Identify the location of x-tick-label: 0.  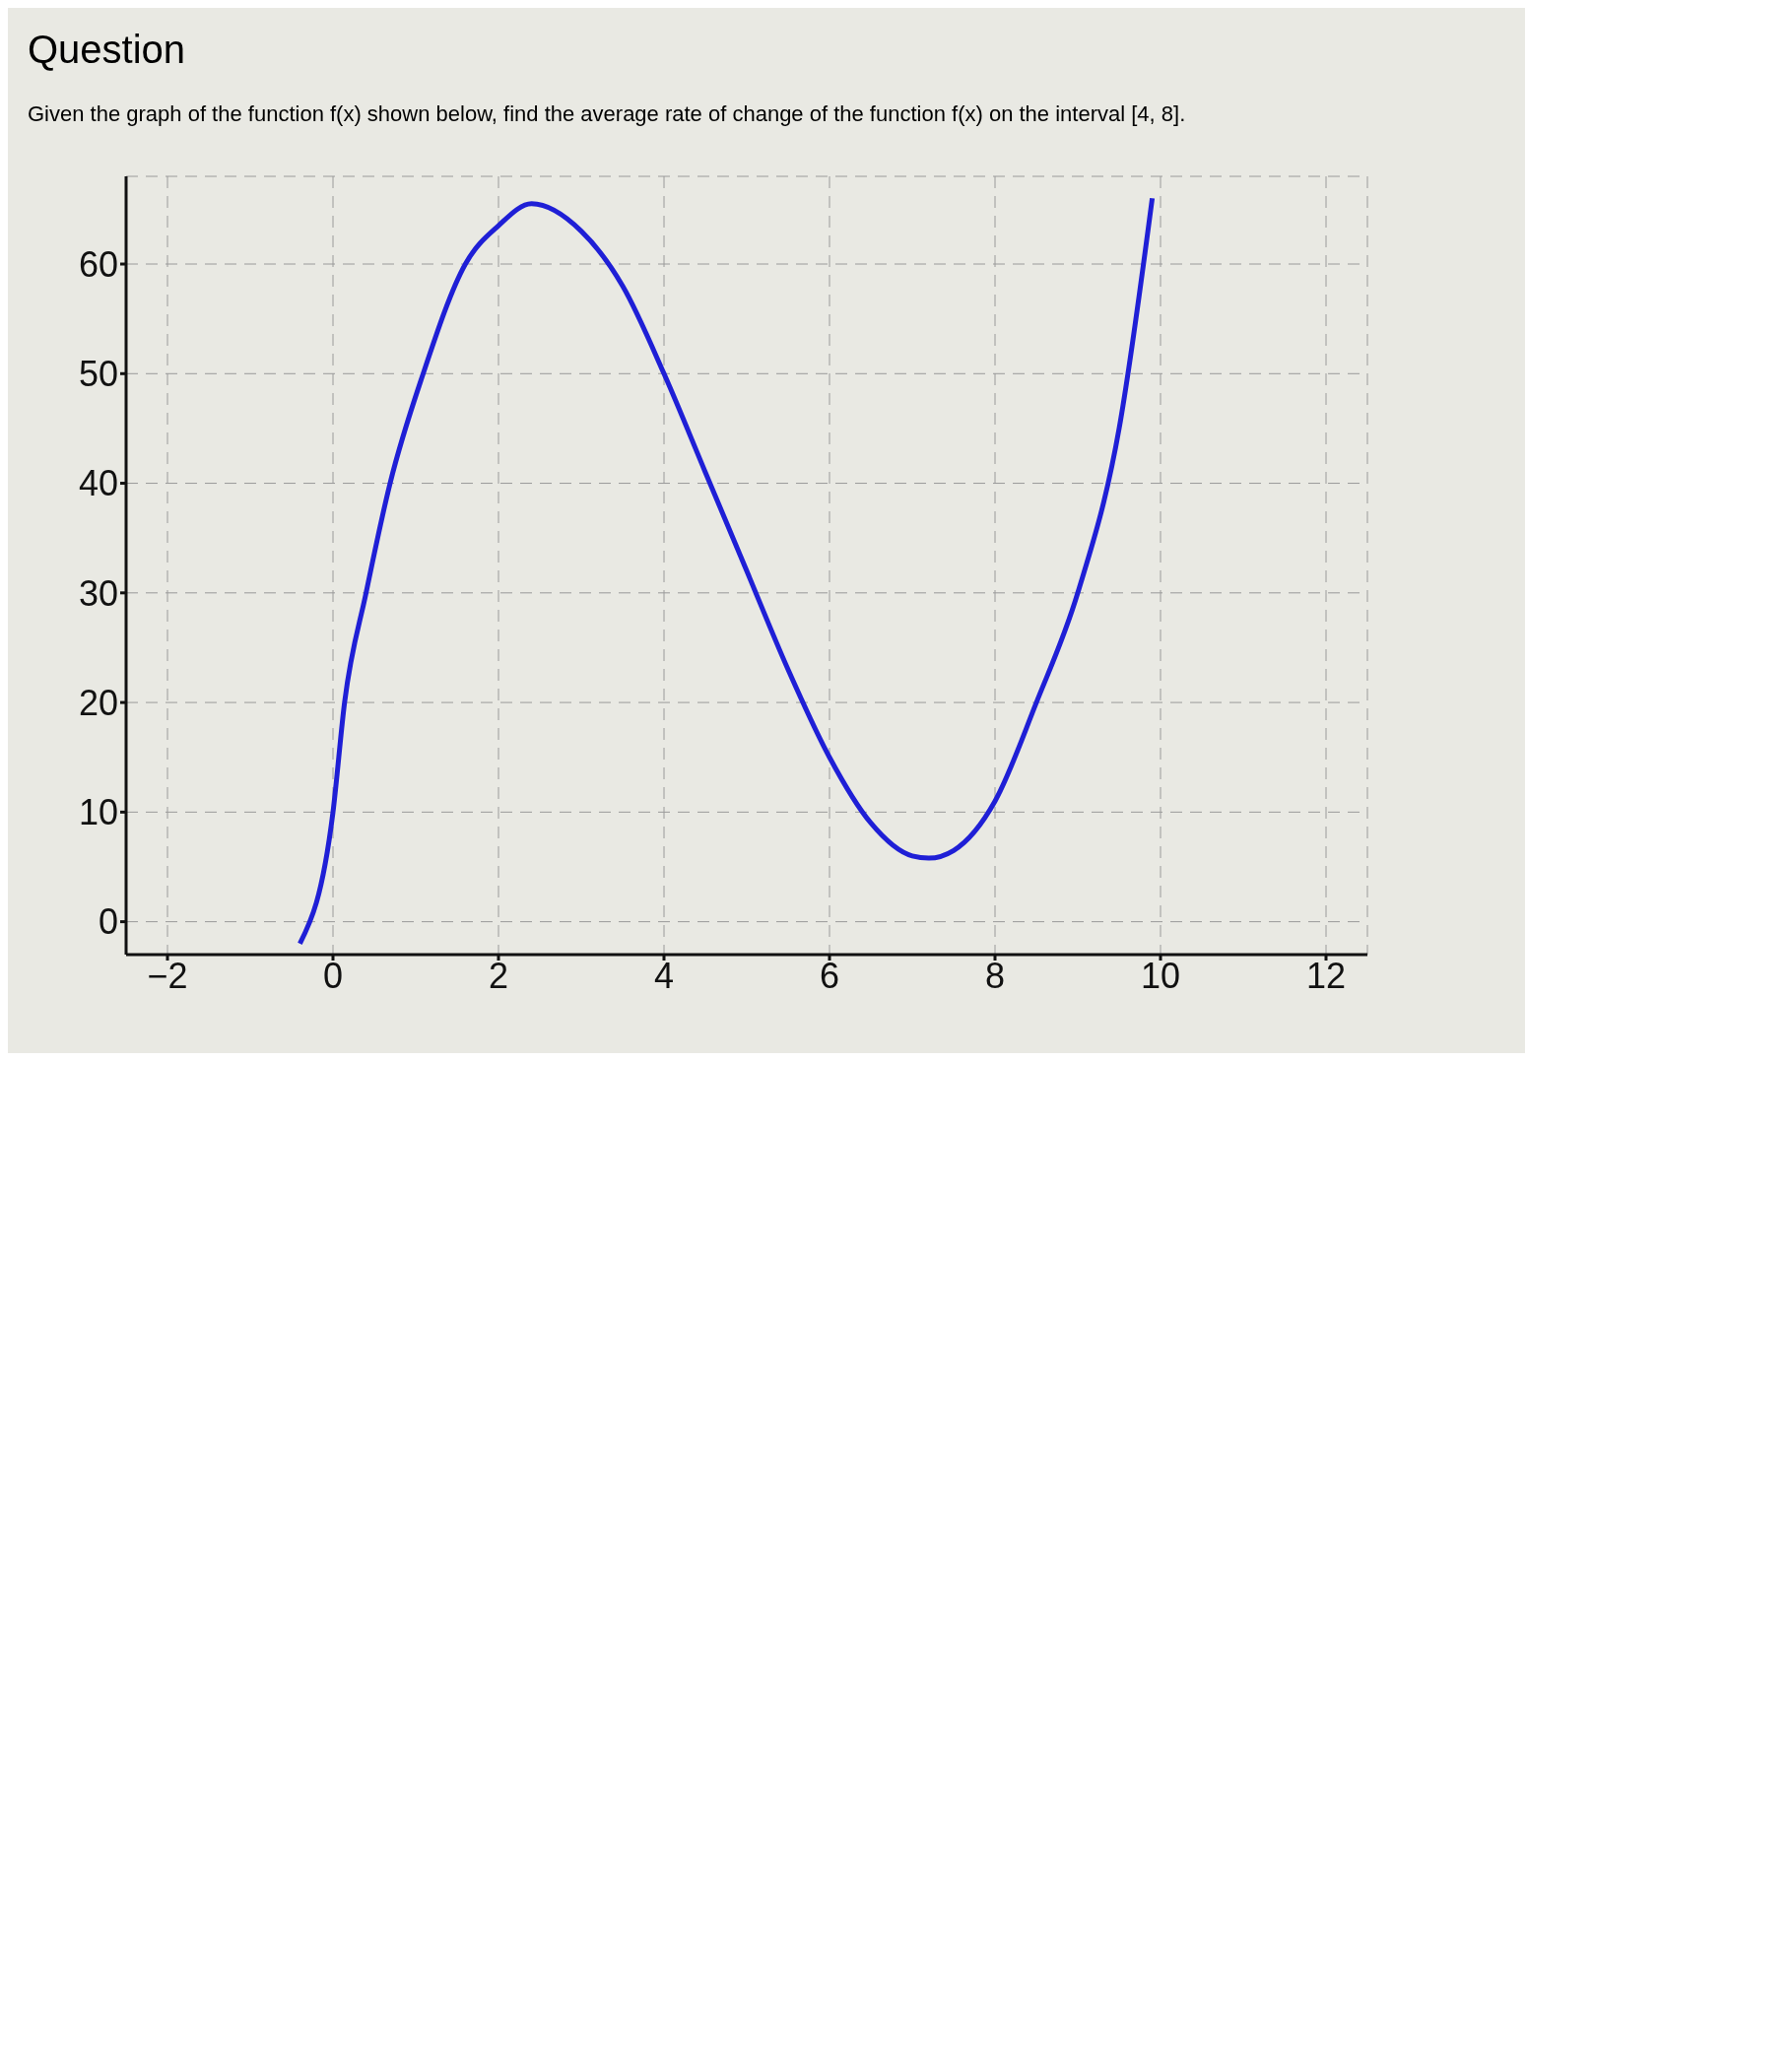
(333, 975).